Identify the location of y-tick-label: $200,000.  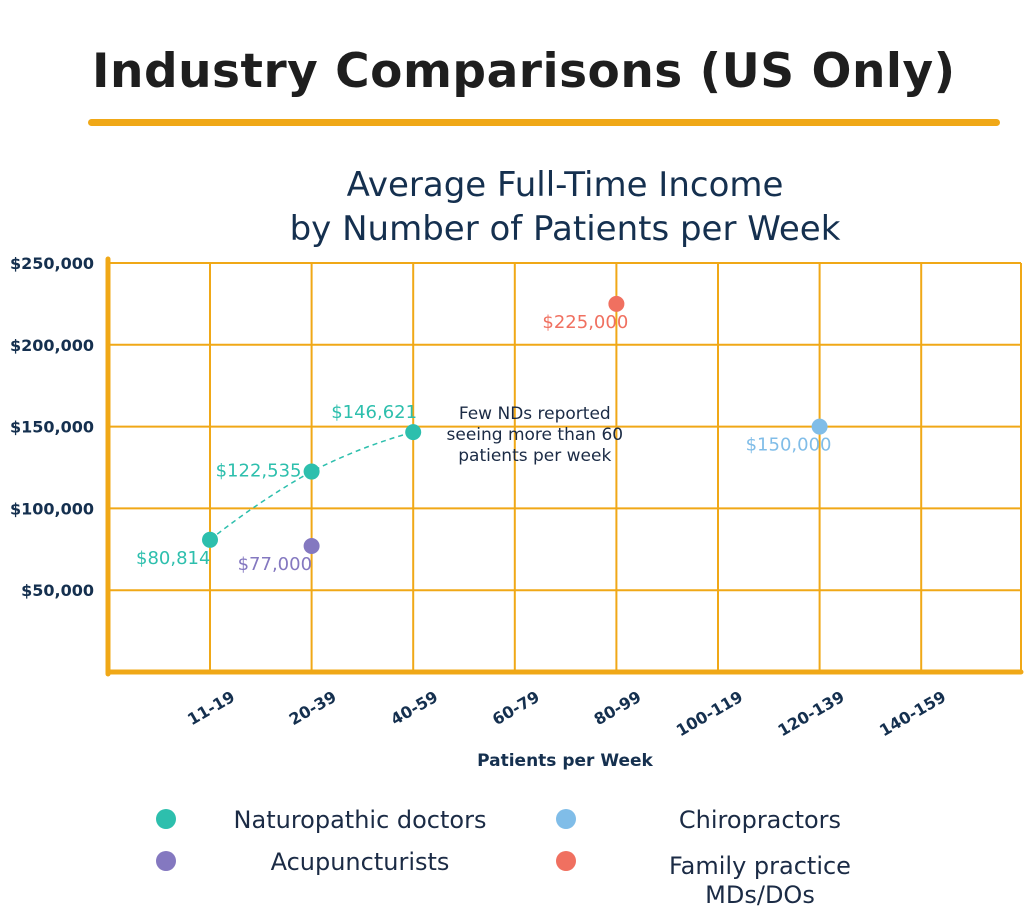
(52, 345).